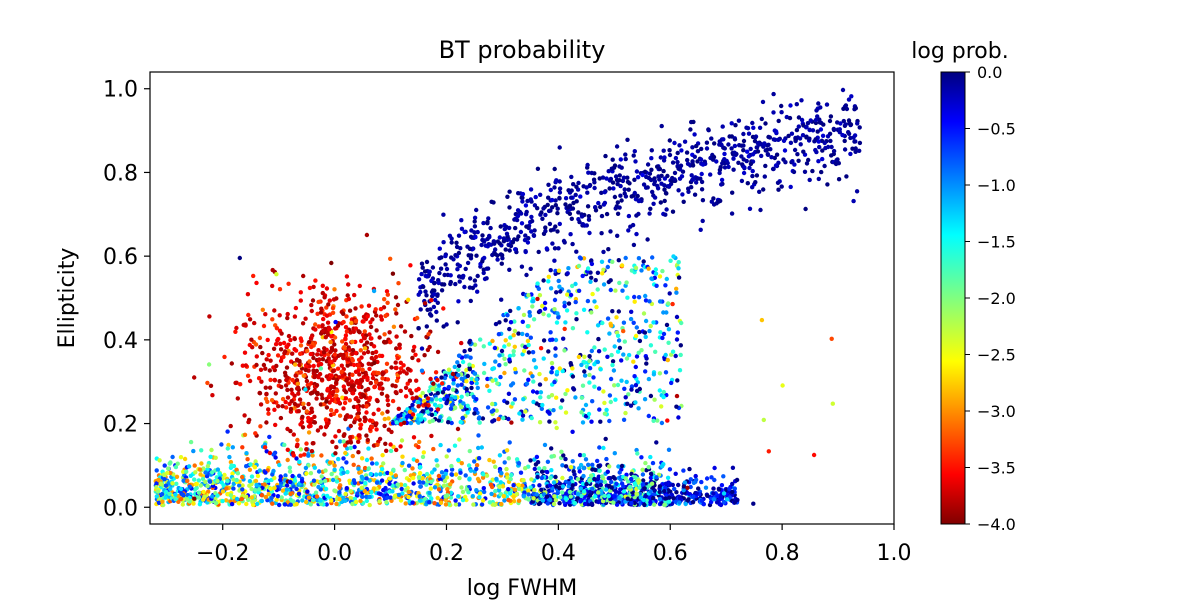 The image size is (1200, 600). I want to click on x-axis: −0.2 0.0 0.2 0.4 0.6 0.8 1.0, so click(554, 545).